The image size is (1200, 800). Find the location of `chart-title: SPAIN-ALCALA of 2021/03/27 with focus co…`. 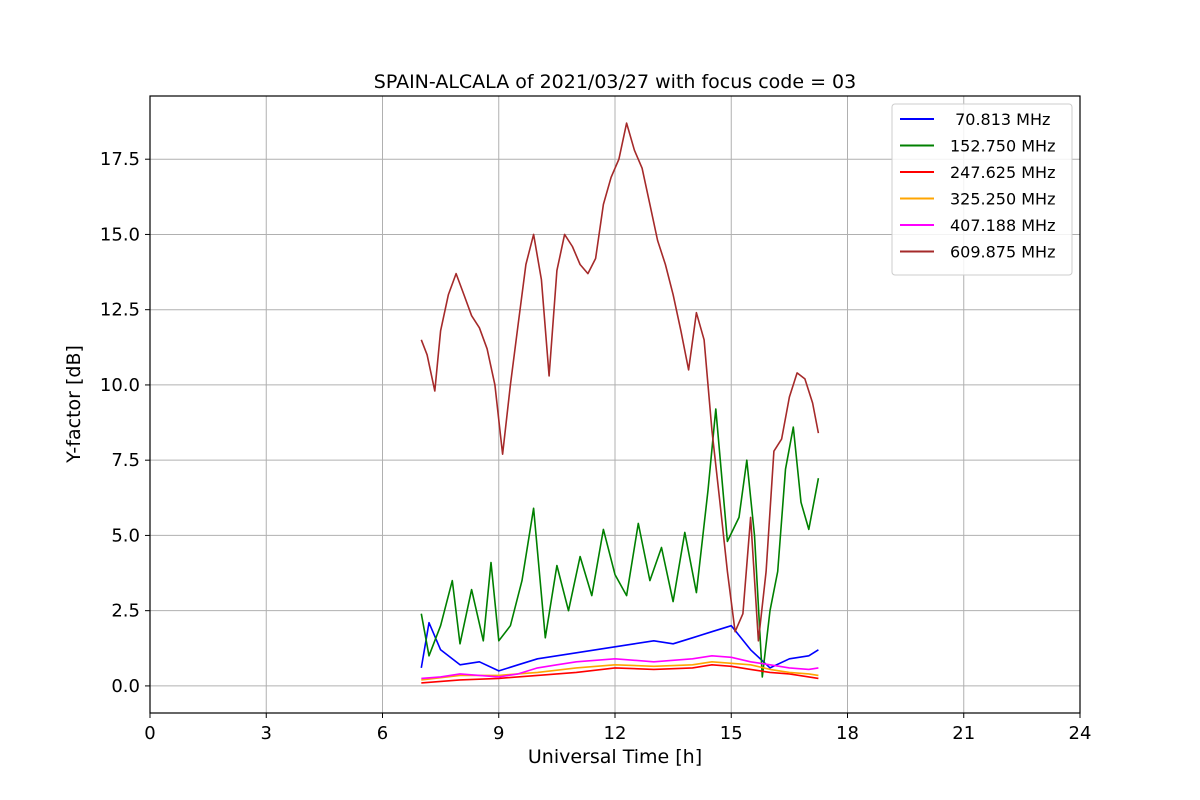

chart-title: SPAIN-ALCALA of 2021/03/27 with focus co… is located at coordinates (615, 82).